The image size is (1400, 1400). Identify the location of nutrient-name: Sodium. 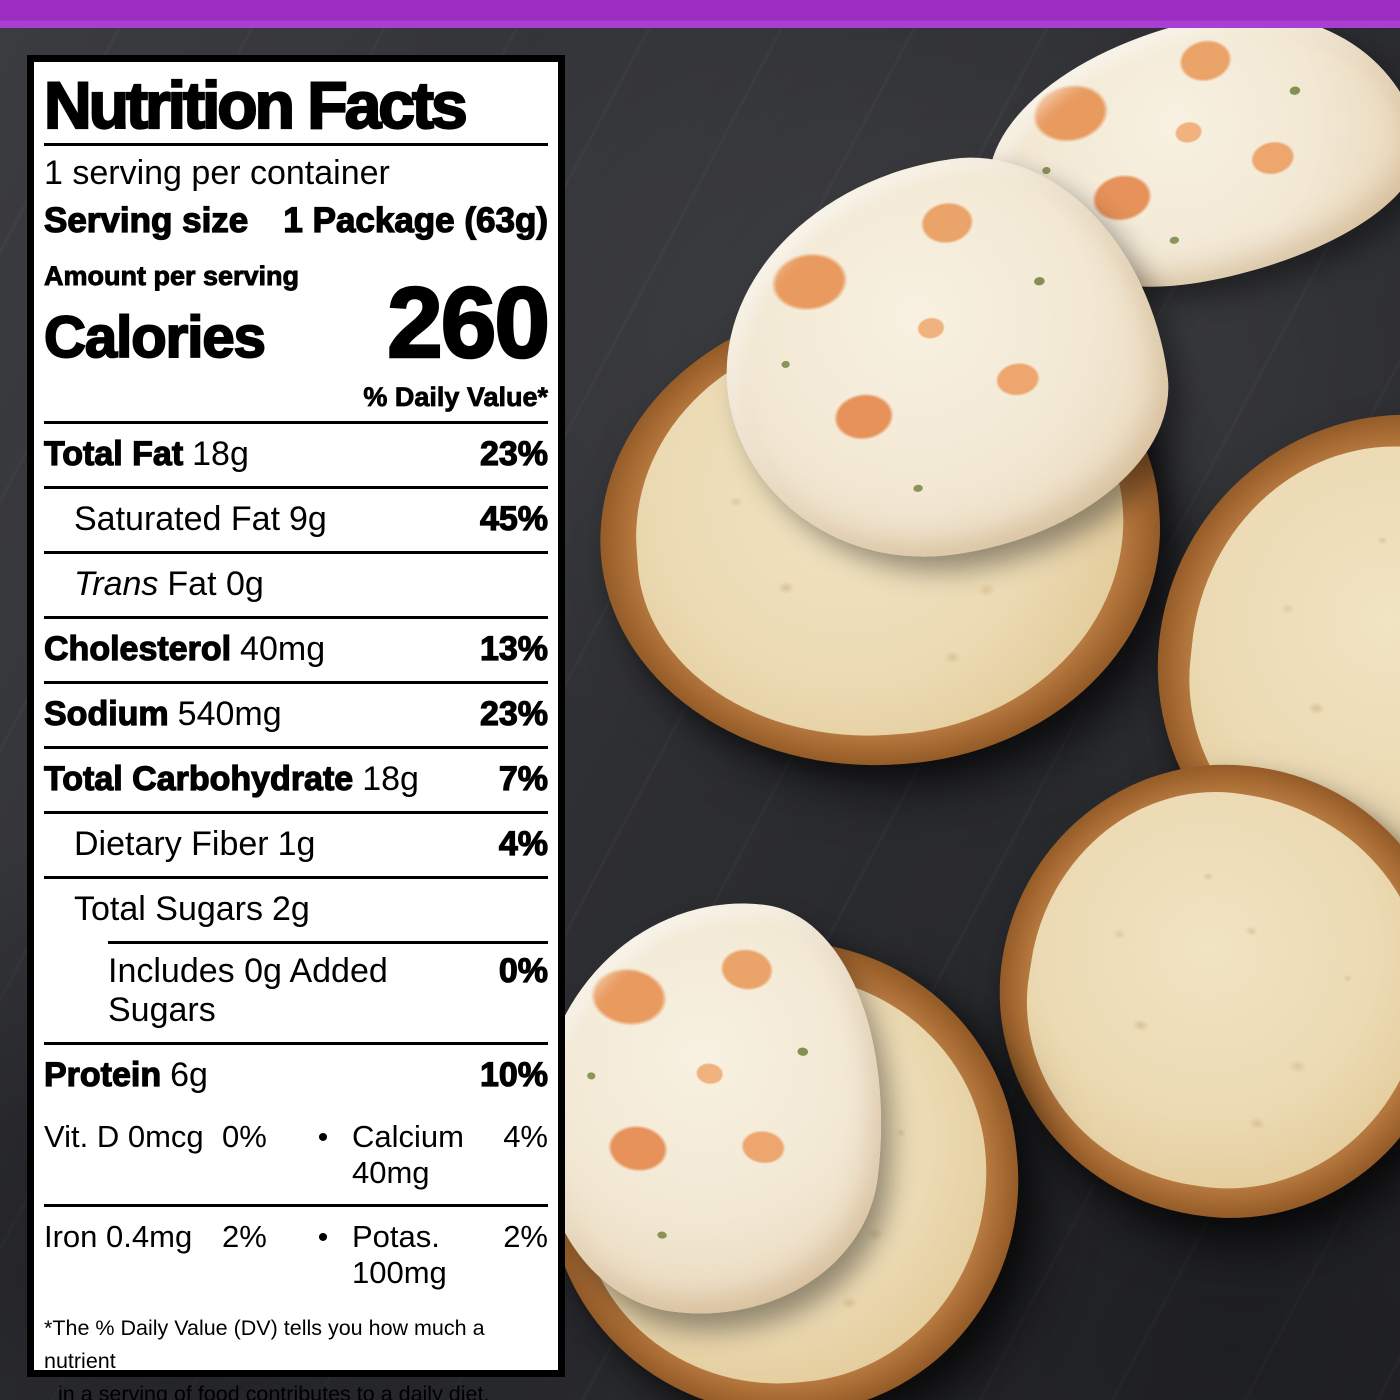
(106, 714).